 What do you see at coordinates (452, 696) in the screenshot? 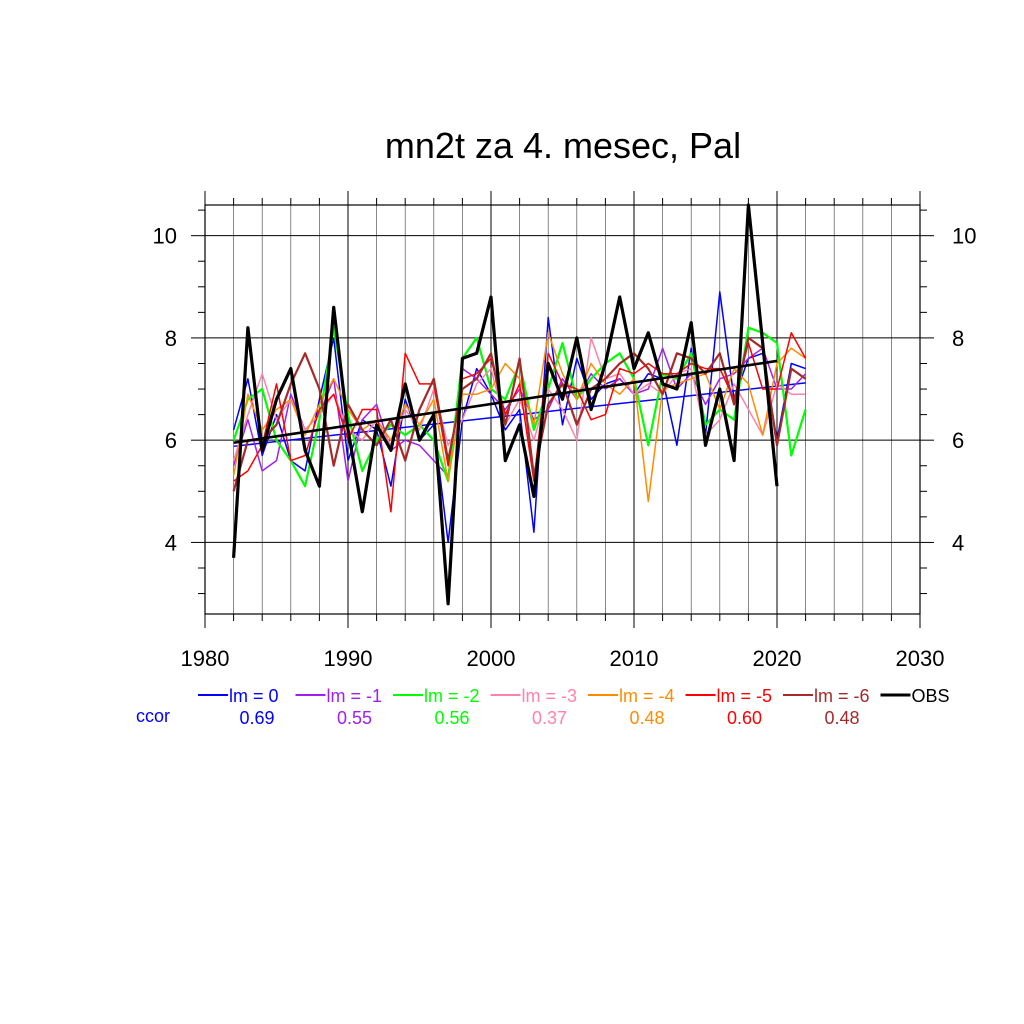
I see `legend-label: lm = -2` at bounding box center [452, 696].